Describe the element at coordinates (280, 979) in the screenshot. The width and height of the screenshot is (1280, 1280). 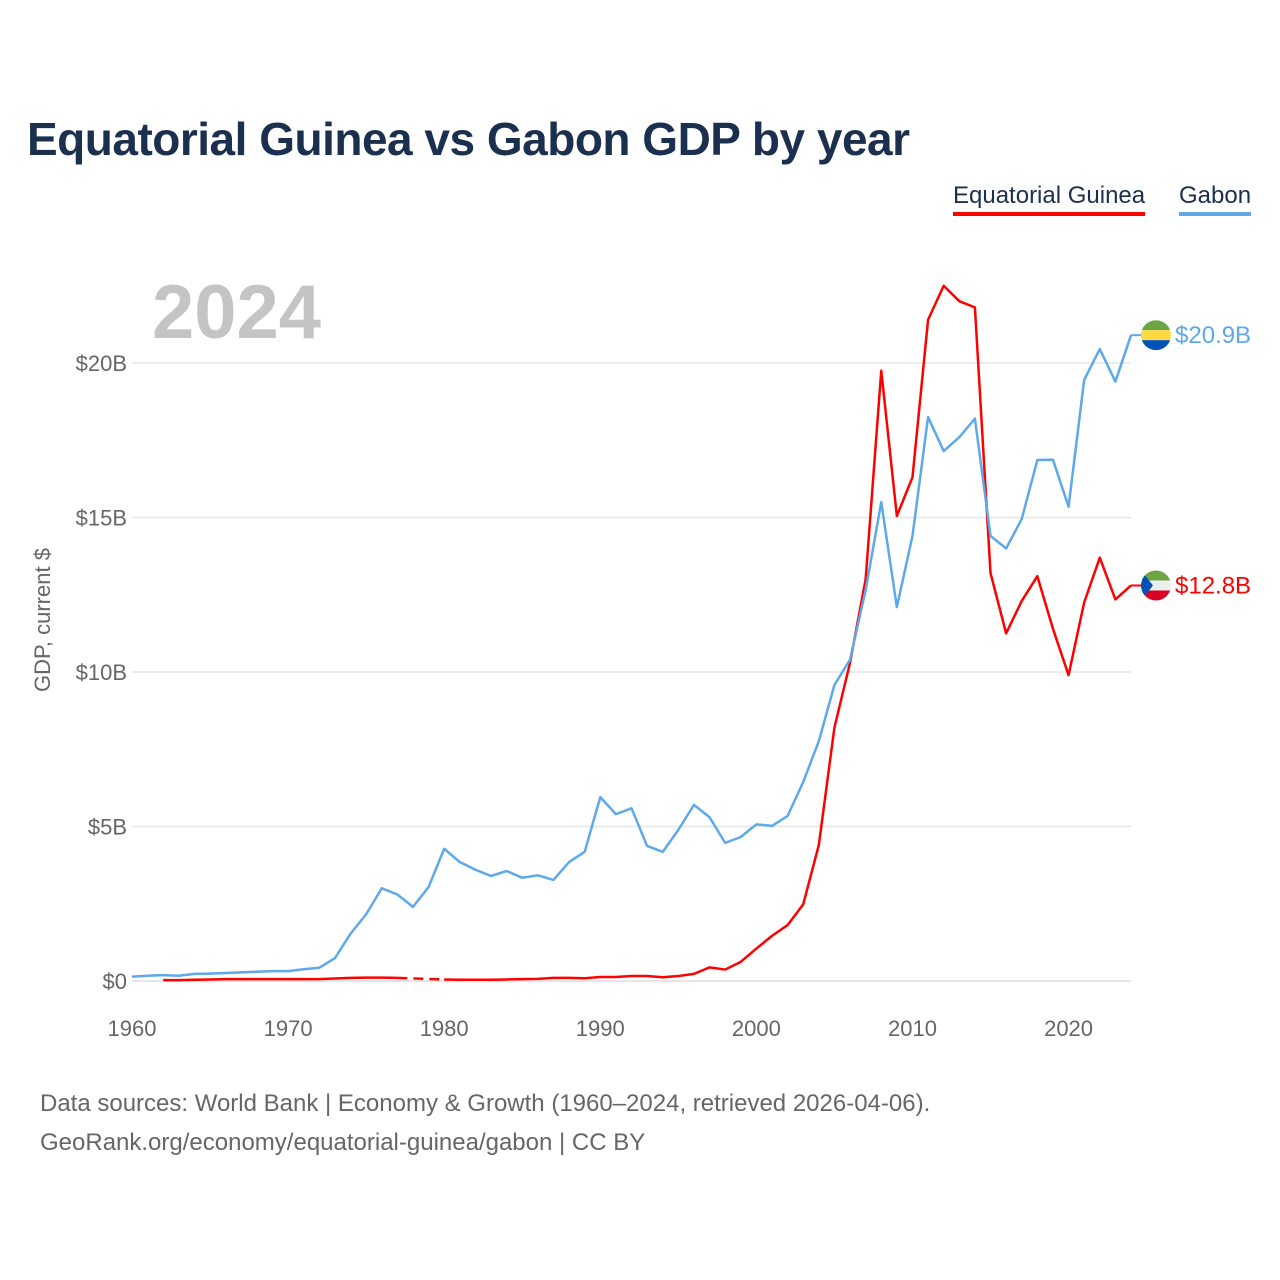
I see `series-line-equatorial-guinea` at that location.